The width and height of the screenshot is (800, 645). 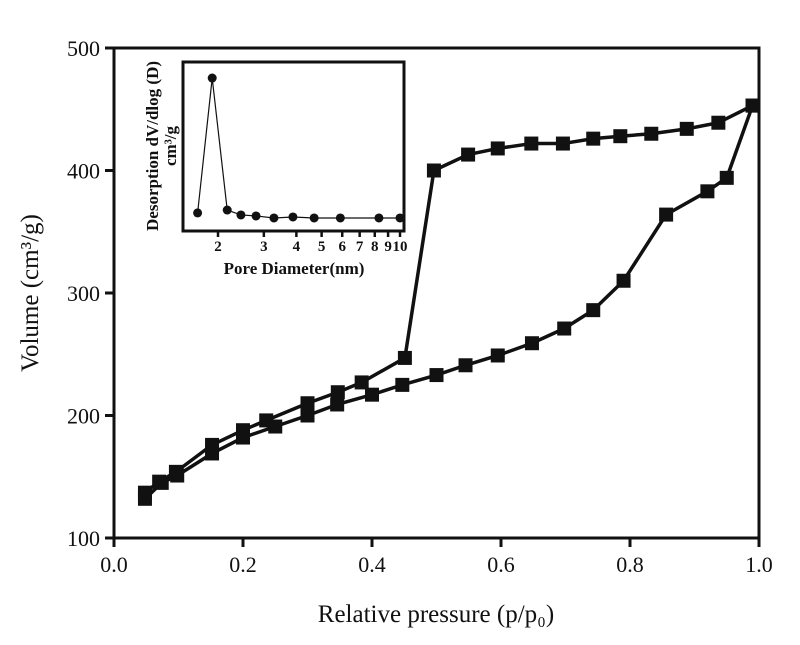 I want to click on inset-x-tick-label: 5, so click(x=322, y=247).